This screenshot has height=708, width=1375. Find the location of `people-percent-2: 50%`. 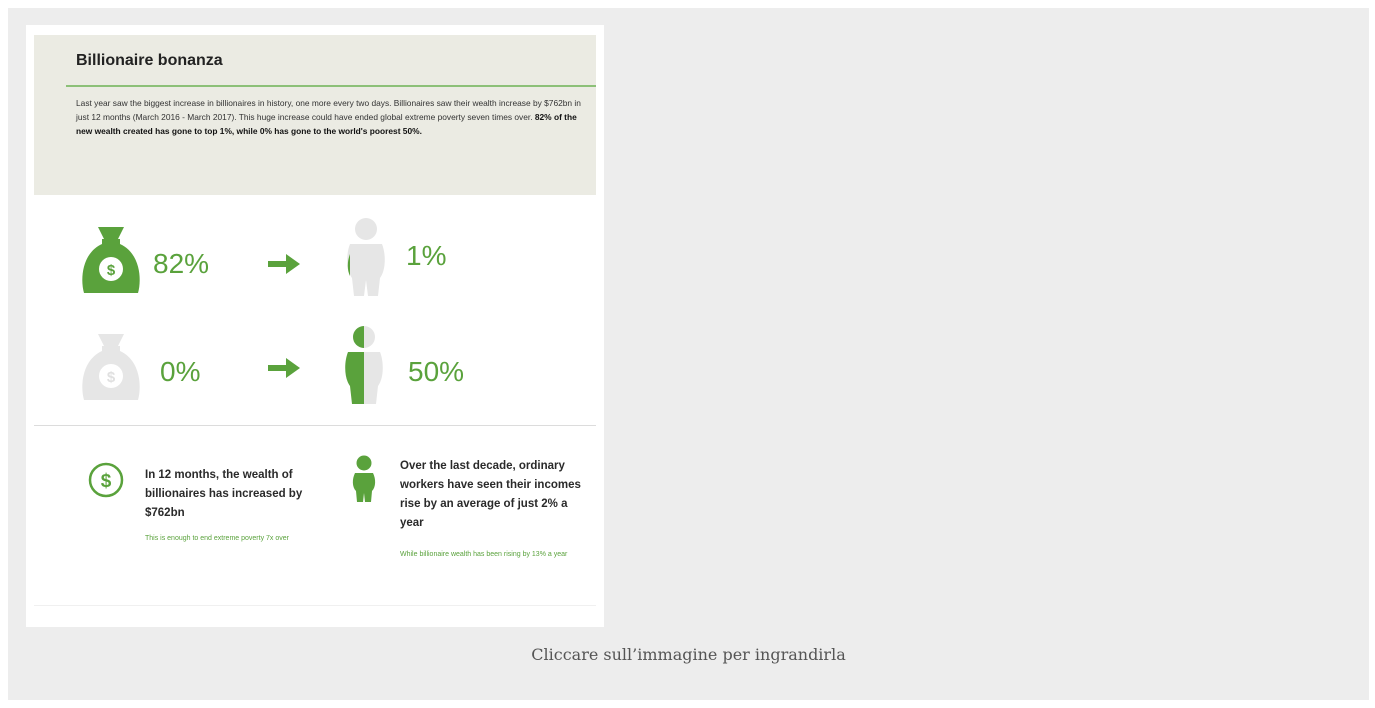

people-percent-2: 50% is located at coordinates (436, 371).